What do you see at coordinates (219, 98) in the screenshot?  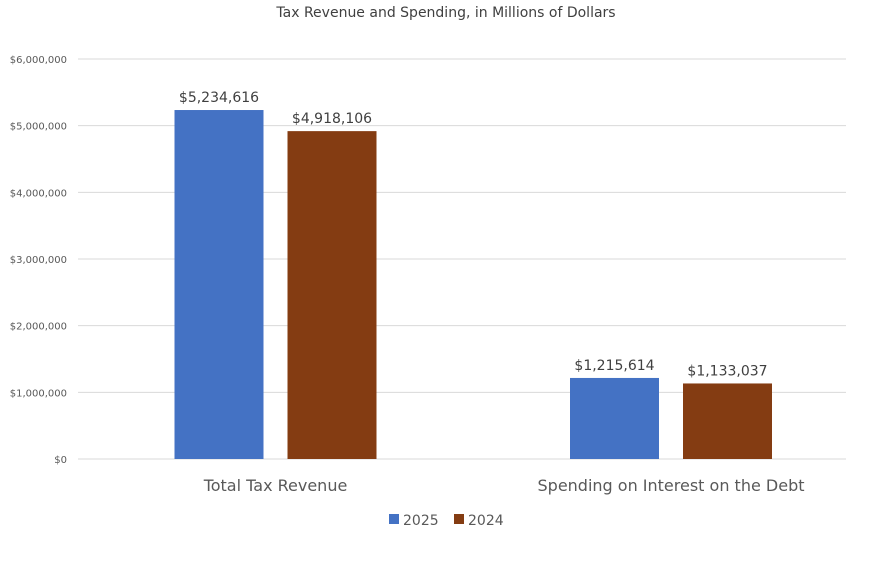 I see `data-label: $5,234,616` at bounding box center [219, 98].